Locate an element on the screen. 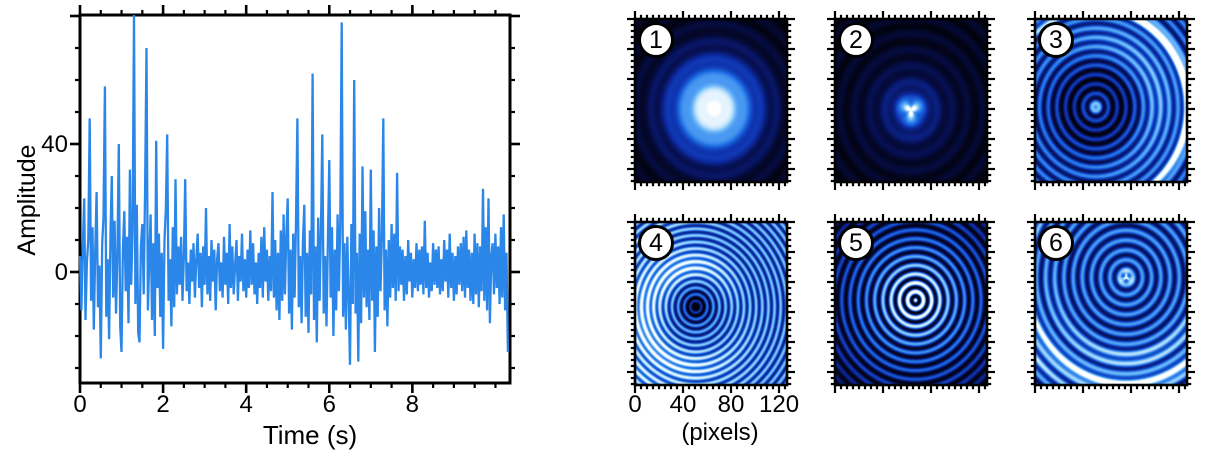  x-tick-label: 6 is located at coordinates (329, 404).